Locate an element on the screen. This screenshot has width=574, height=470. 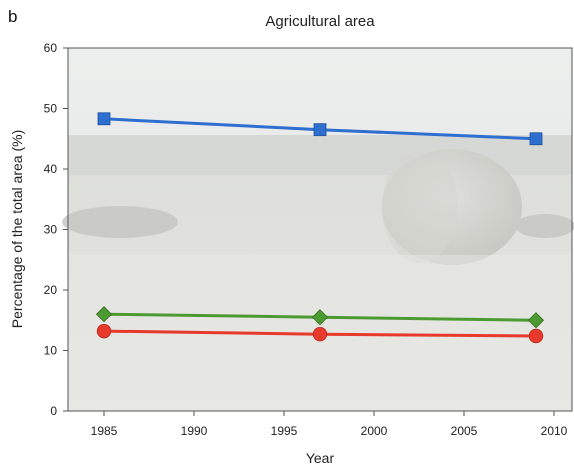
y-tick-label: 40 is located at coordinates (51, 169).